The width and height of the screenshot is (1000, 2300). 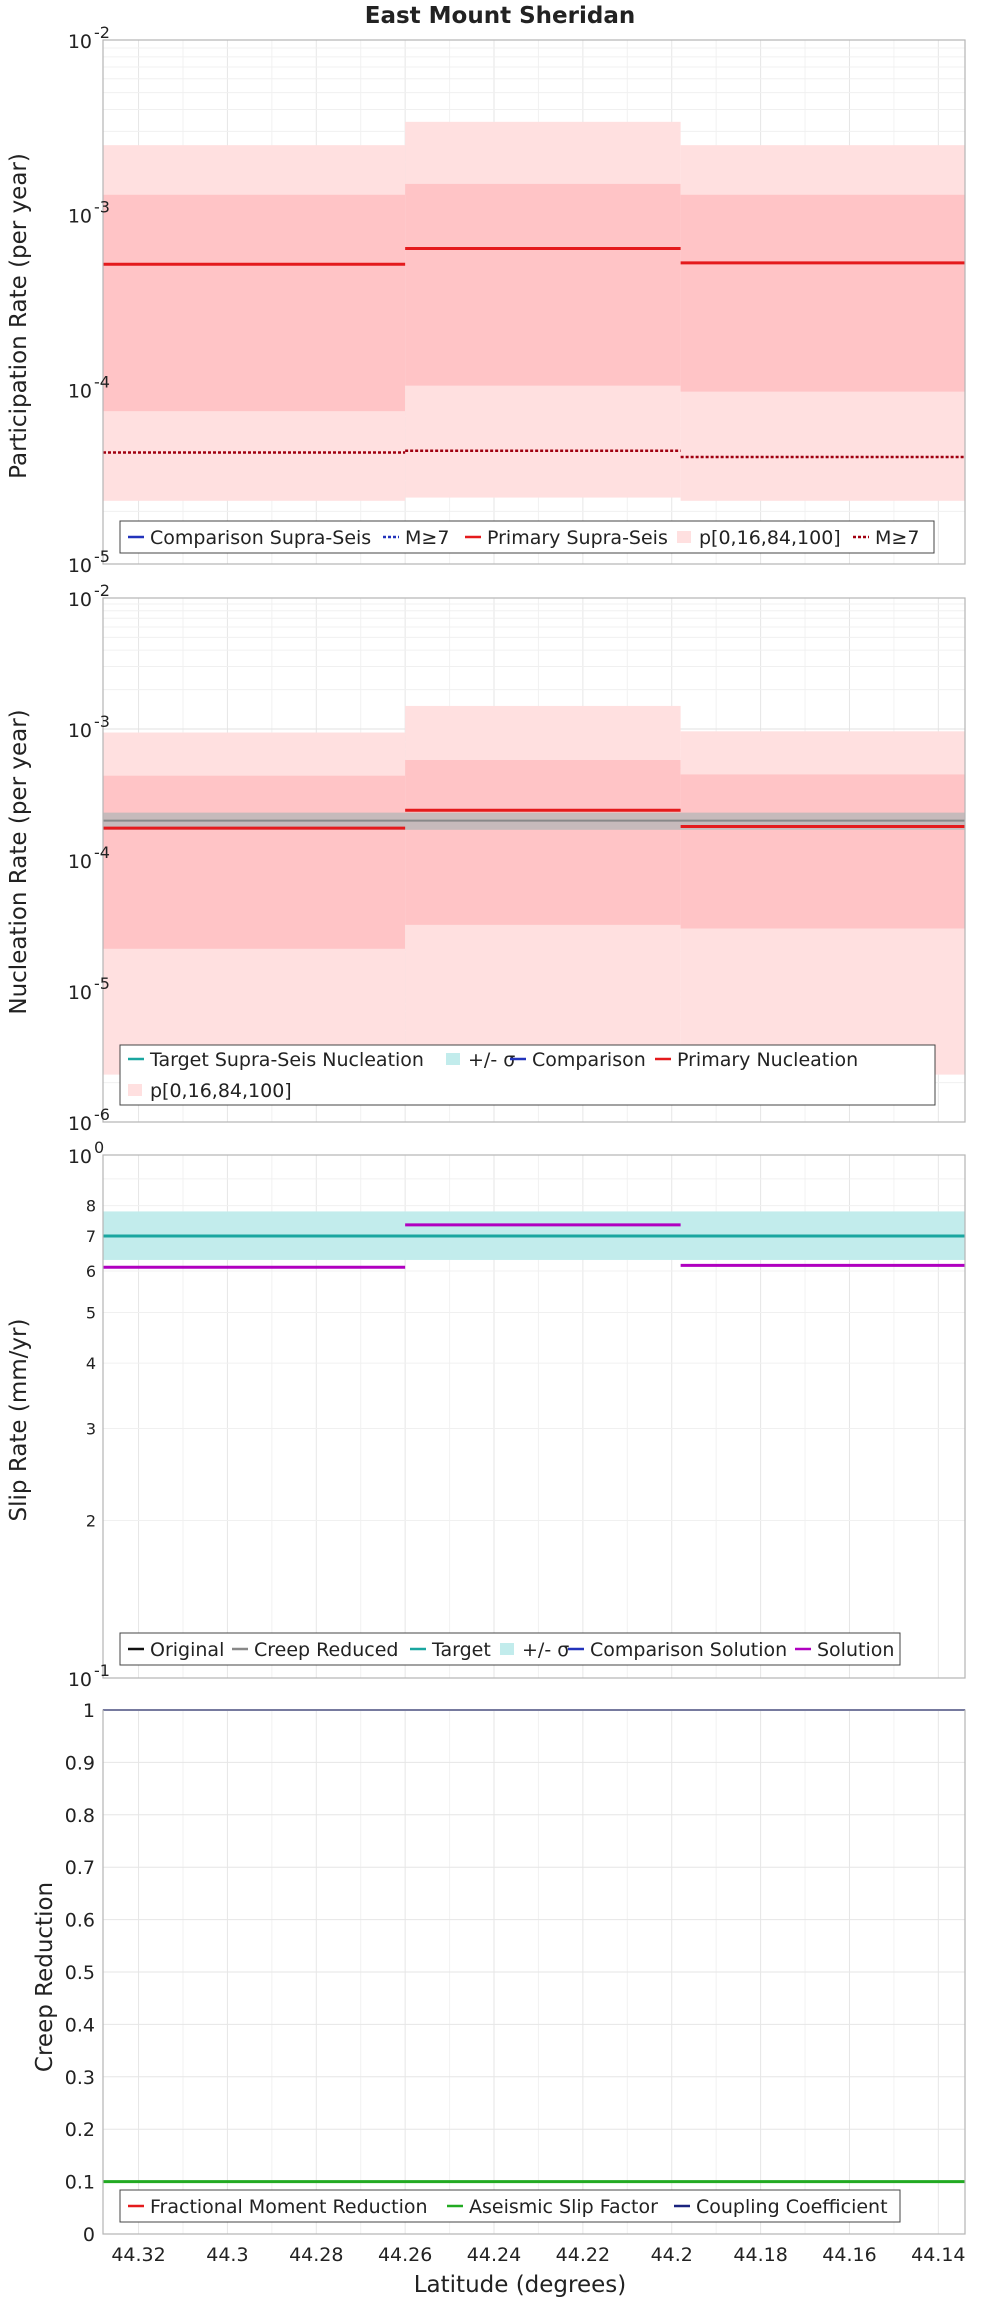 What do you see at coordinates (80, 2130) in the screenshot?
I see `y-tick-label: 0.2` at bounding box center [80, 2130].